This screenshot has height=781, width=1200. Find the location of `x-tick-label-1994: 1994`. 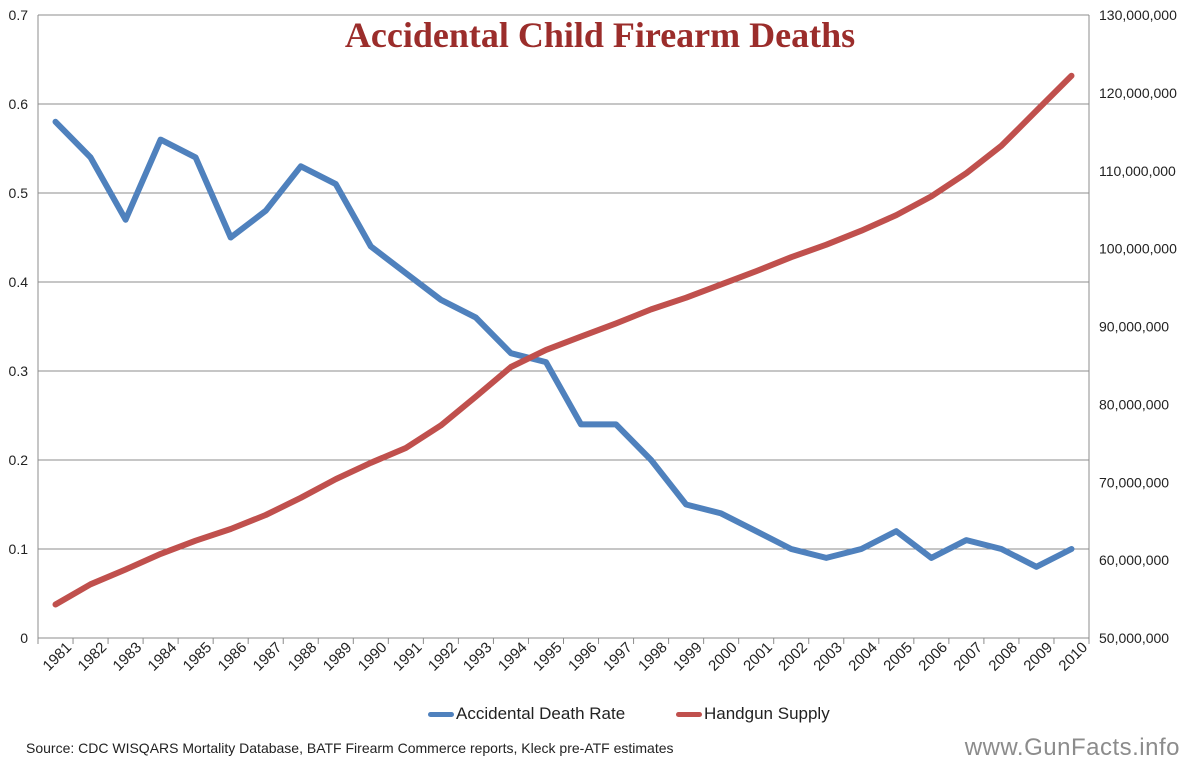

x-tick-label-1994: 1994 is located at coordinates (513, 657).